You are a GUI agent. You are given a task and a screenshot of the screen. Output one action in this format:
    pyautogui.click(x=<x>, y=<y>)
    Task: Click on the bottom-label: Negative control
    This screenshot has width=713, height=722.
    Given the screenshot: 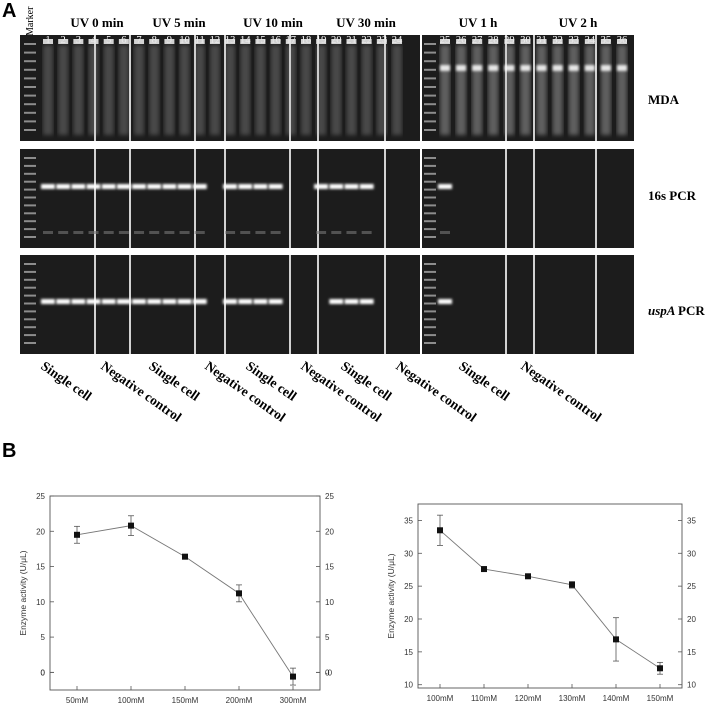 What is the action you would take?
    pyautogui.click(x=141, y=391)
    